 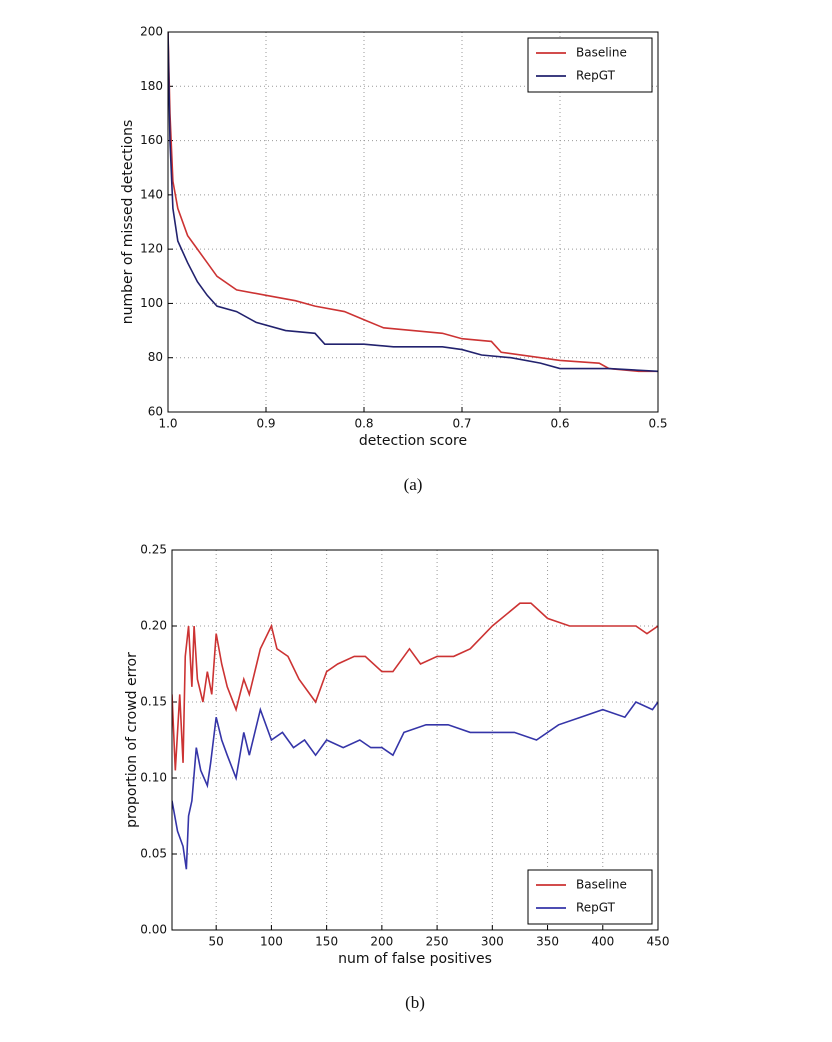 What do you see at coordinates (155, 357) in the screenshot?
I see `y-tick-label: 80` at bounding box center [155, 357].